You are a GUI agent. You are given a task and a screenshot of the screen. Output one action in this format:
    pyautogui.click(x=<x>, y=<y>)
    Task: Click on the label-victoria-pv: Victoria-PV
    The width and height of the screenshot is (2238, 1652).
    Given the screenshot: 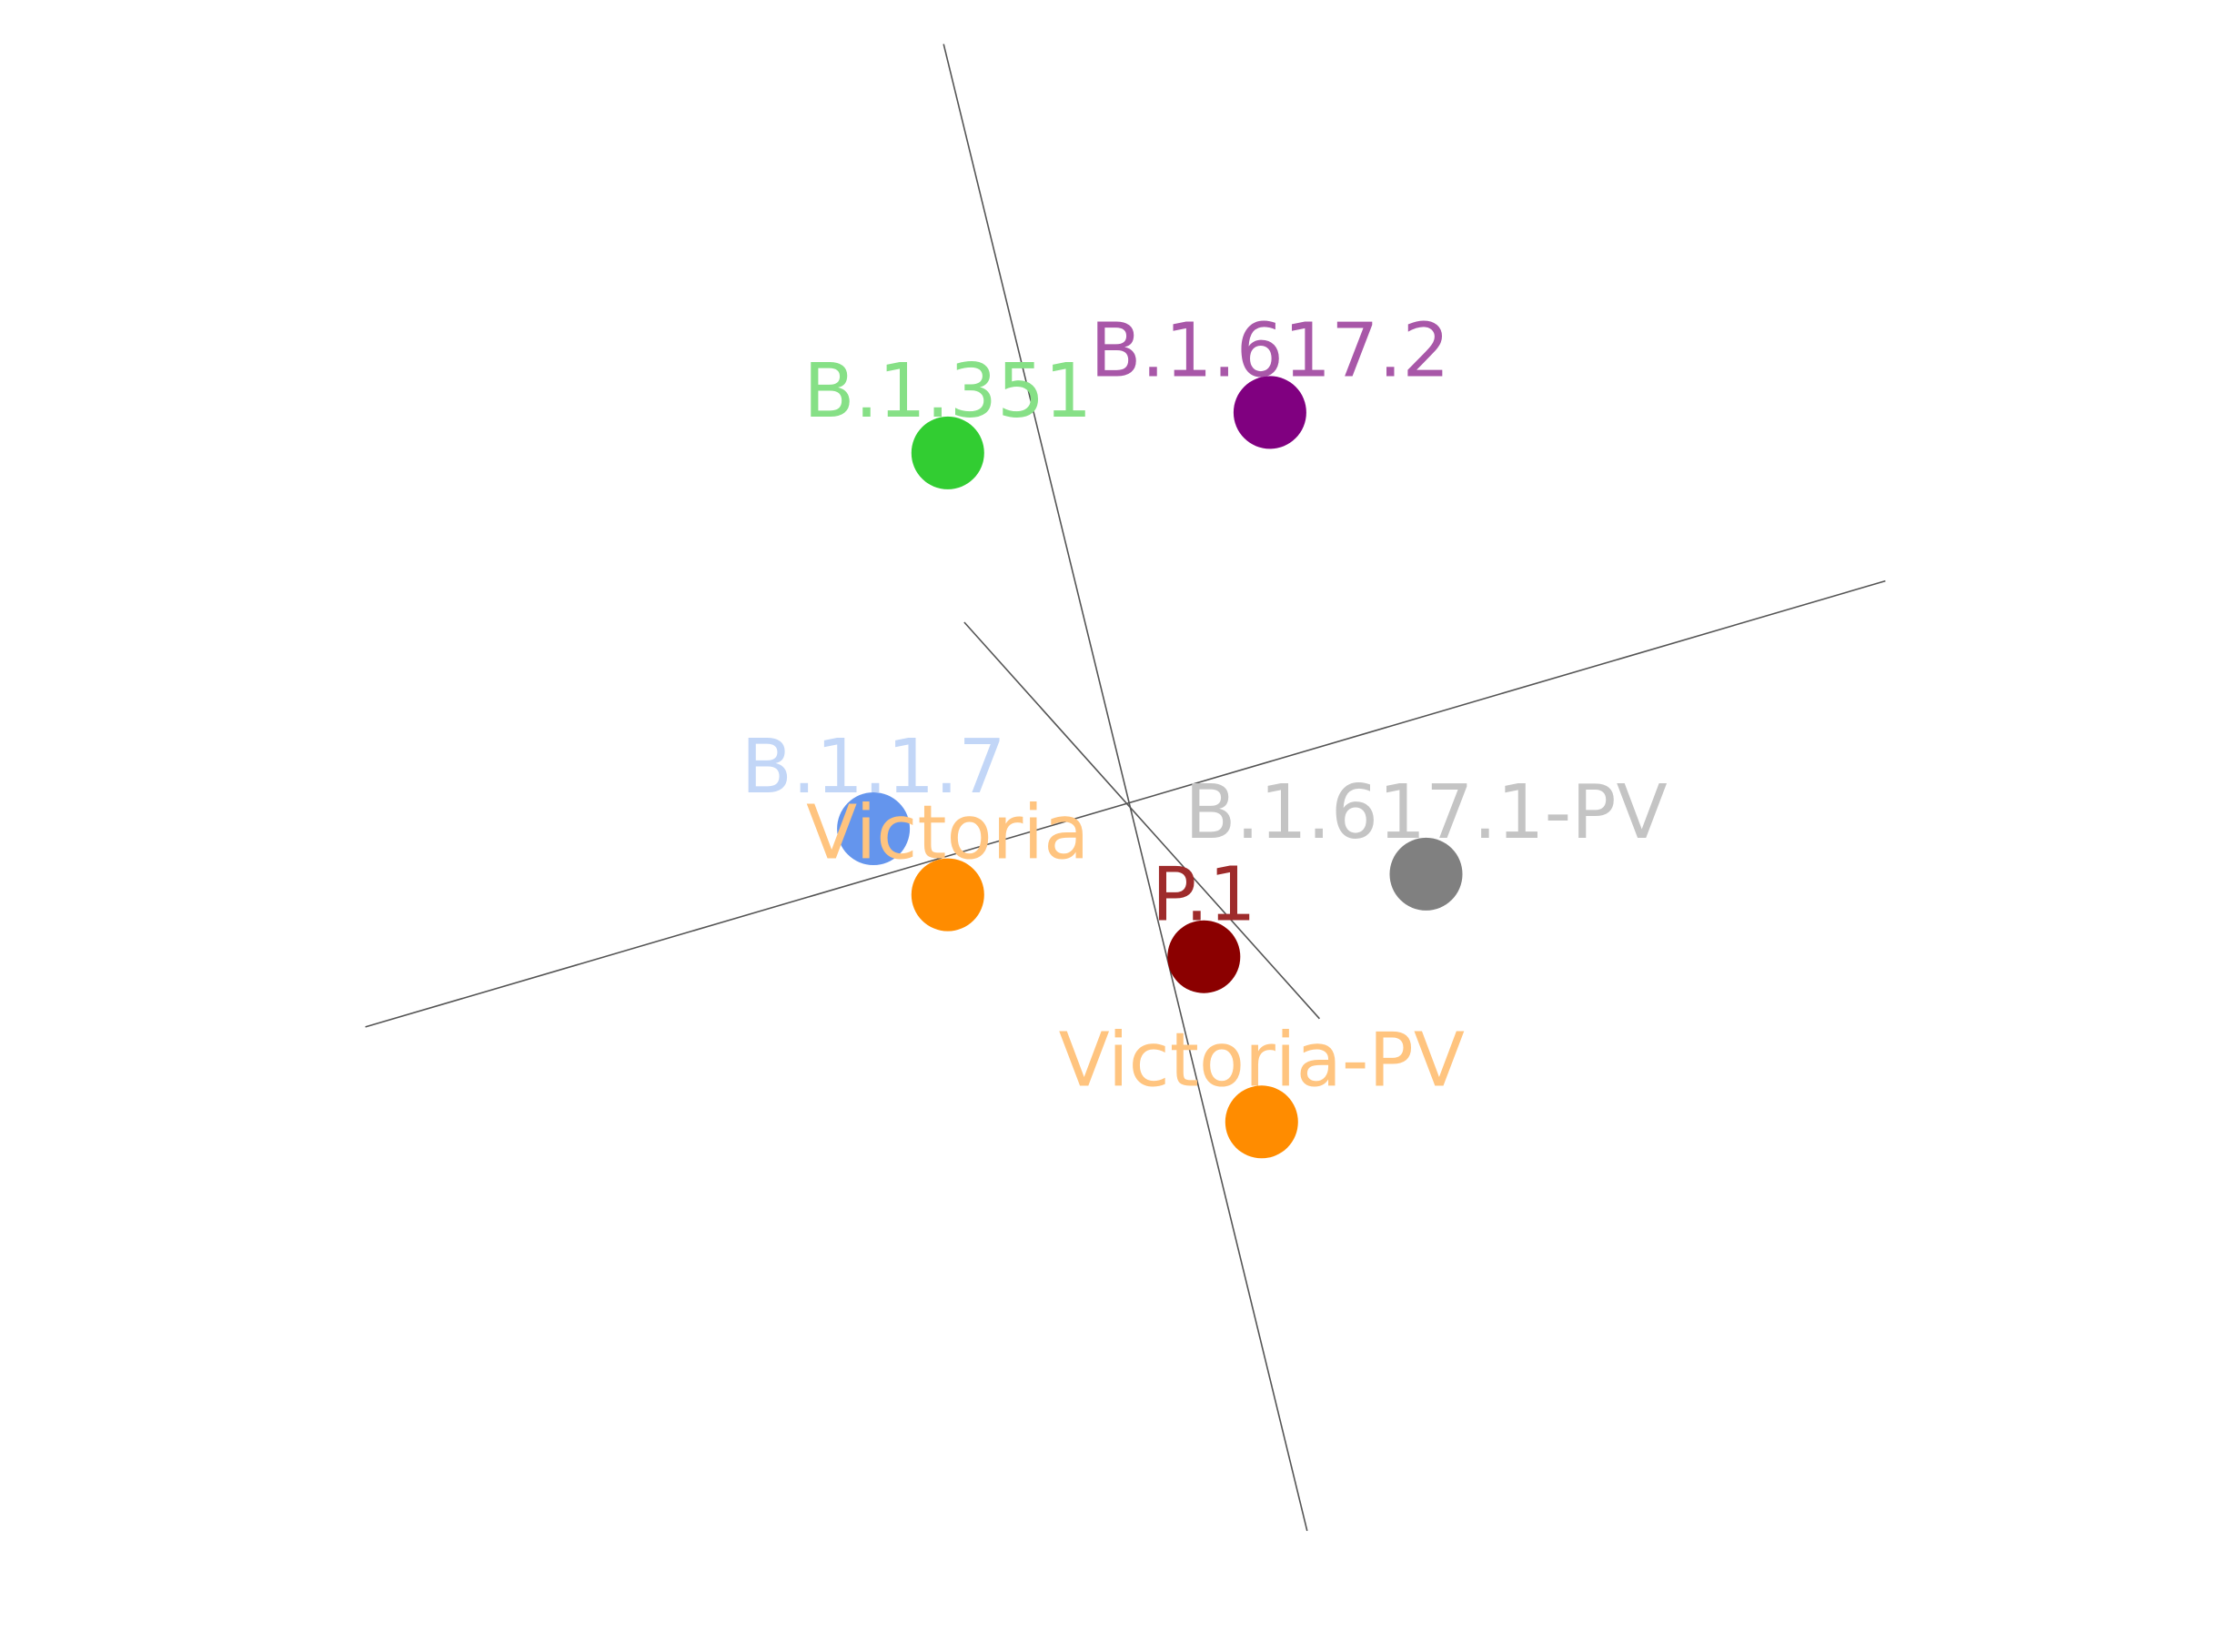 What is the action you would take?
    pyautogui.click(x=1262, y=1060)
    